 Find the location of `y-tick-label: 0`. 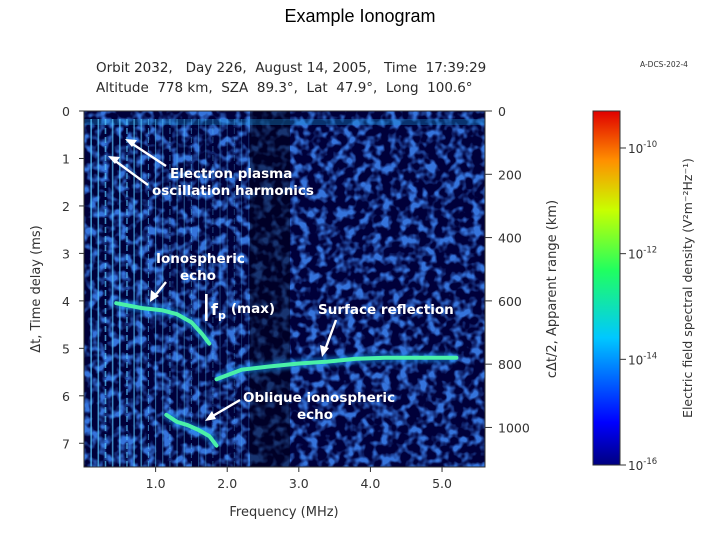

y-tick-label: 0 is located at coordinates (66, 111).